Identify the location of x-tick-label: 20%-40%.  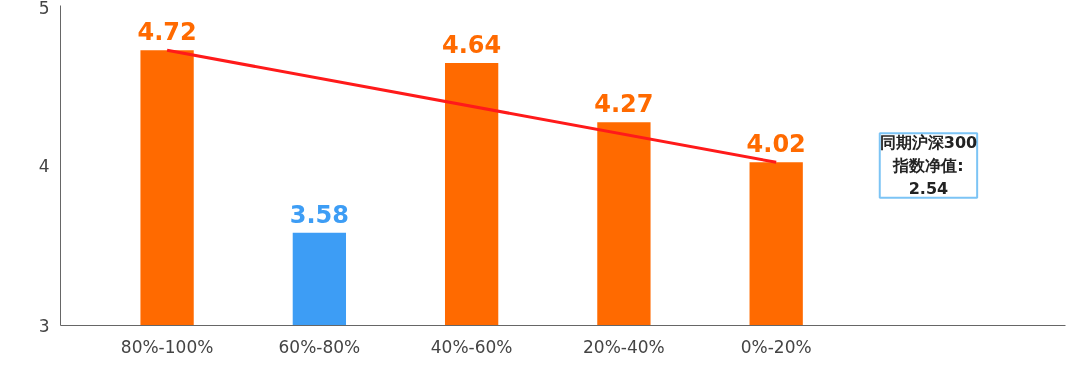
(624, 346).